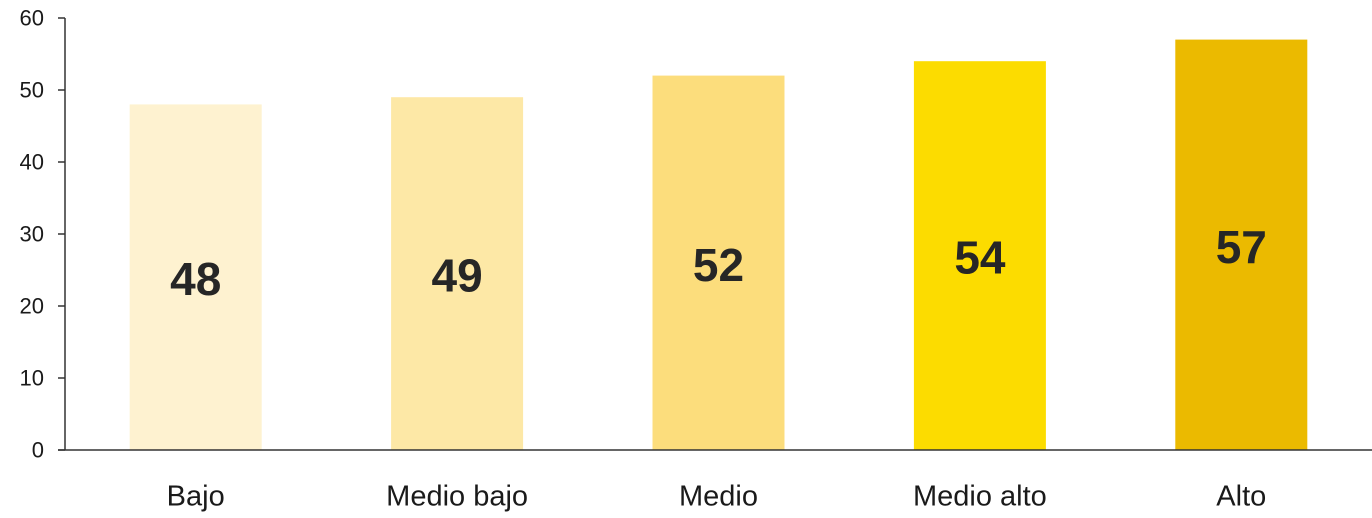 Image resolution: width=1372 pixels, height=518 pixels. What do you see at coordinates (32, 306) in the screenshot?
I see `y-tick-label: 20` at bounding box center [32, 306].